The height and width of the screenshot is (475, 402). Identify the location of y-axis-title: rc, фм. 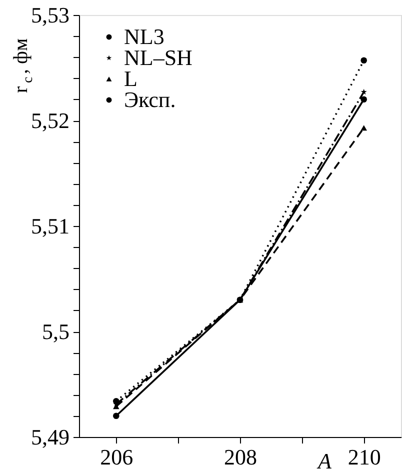
(23, 65).